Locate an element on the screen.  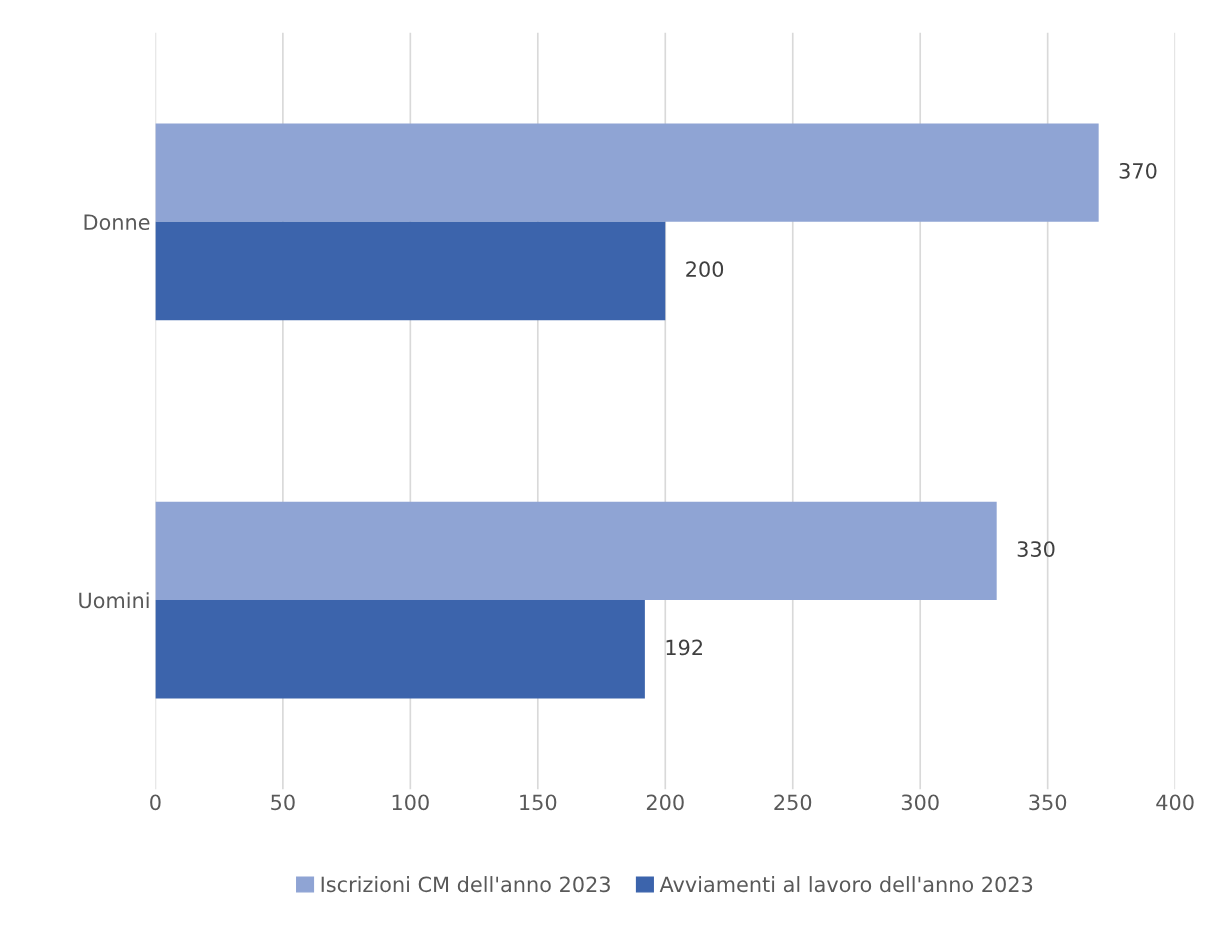
x-tick-label: 150 is located at coordinates (538, 802).